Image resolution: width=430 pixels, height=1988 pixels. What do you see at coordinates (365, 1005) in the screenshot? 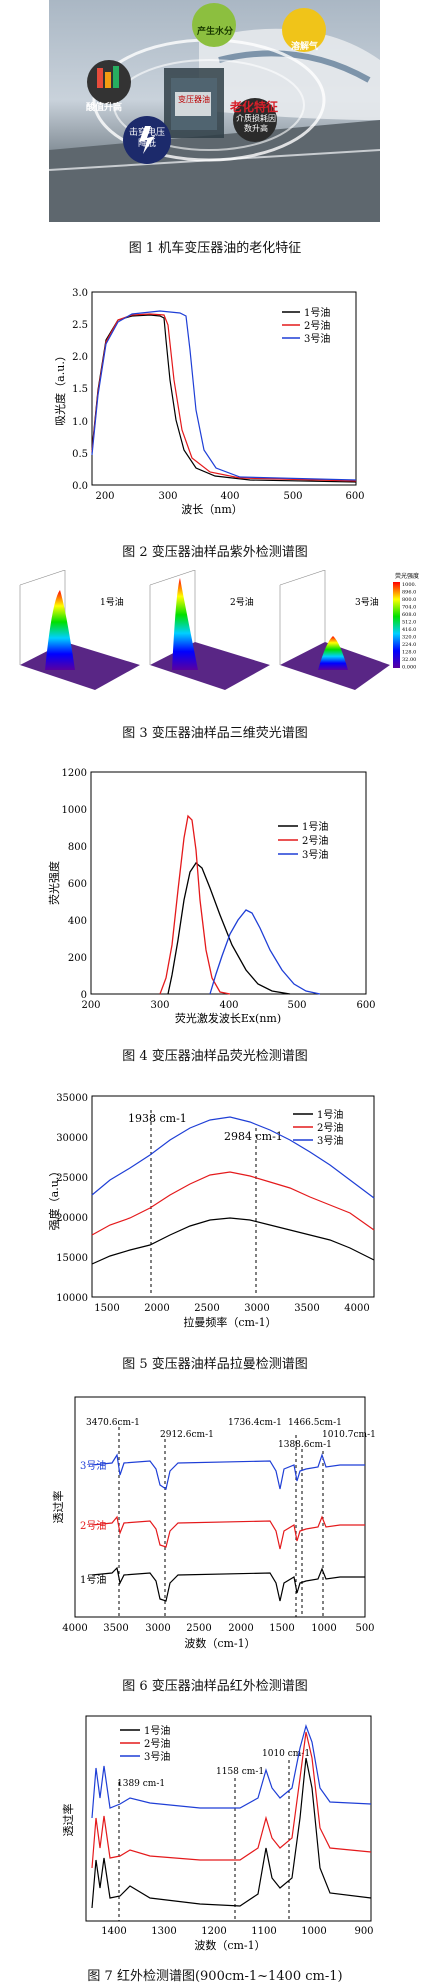
I see `fl-xtick-4: 600` at bounding box center [365, 1005].